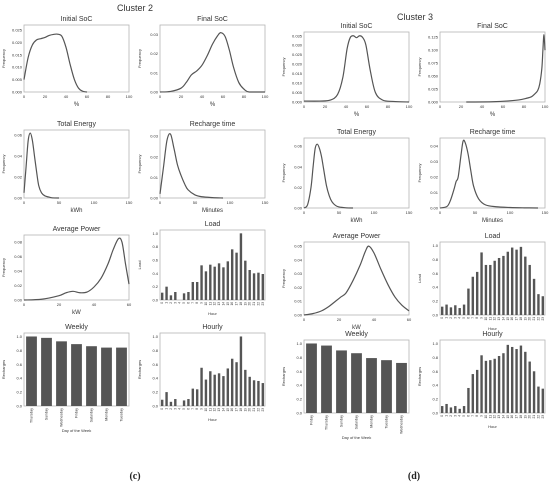 The width and height of the screenshot is (550, 483). Describe the element at coordinates (433, 50) in the screenshot. I see `y-tick-label: 0.100` at that location.